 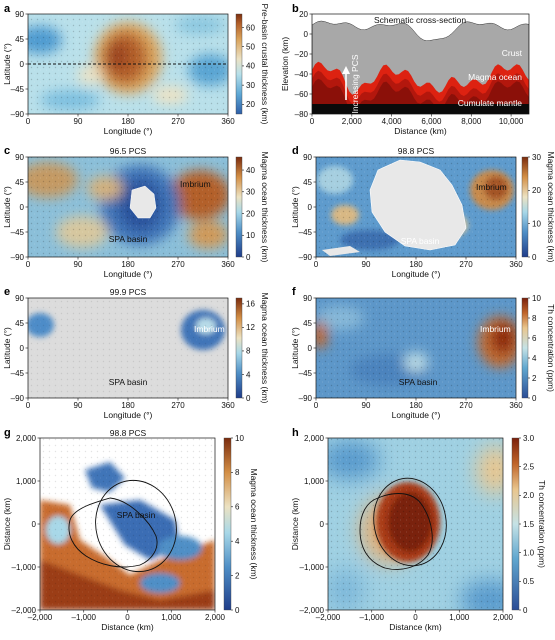 I want to click on colorbar-tick-label: 20, so click(x=250, y=104).